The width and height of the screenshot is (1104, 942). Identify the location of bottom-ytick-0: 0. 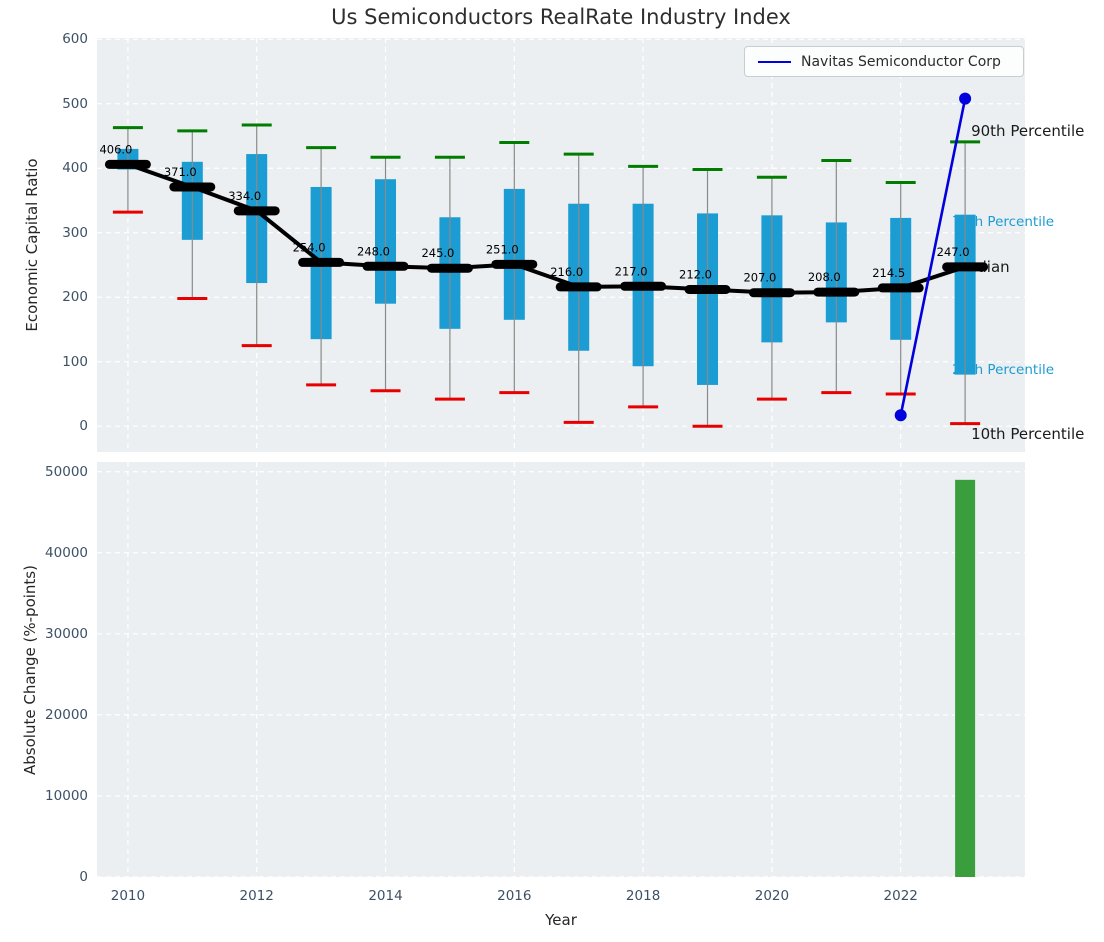
(83, 877).